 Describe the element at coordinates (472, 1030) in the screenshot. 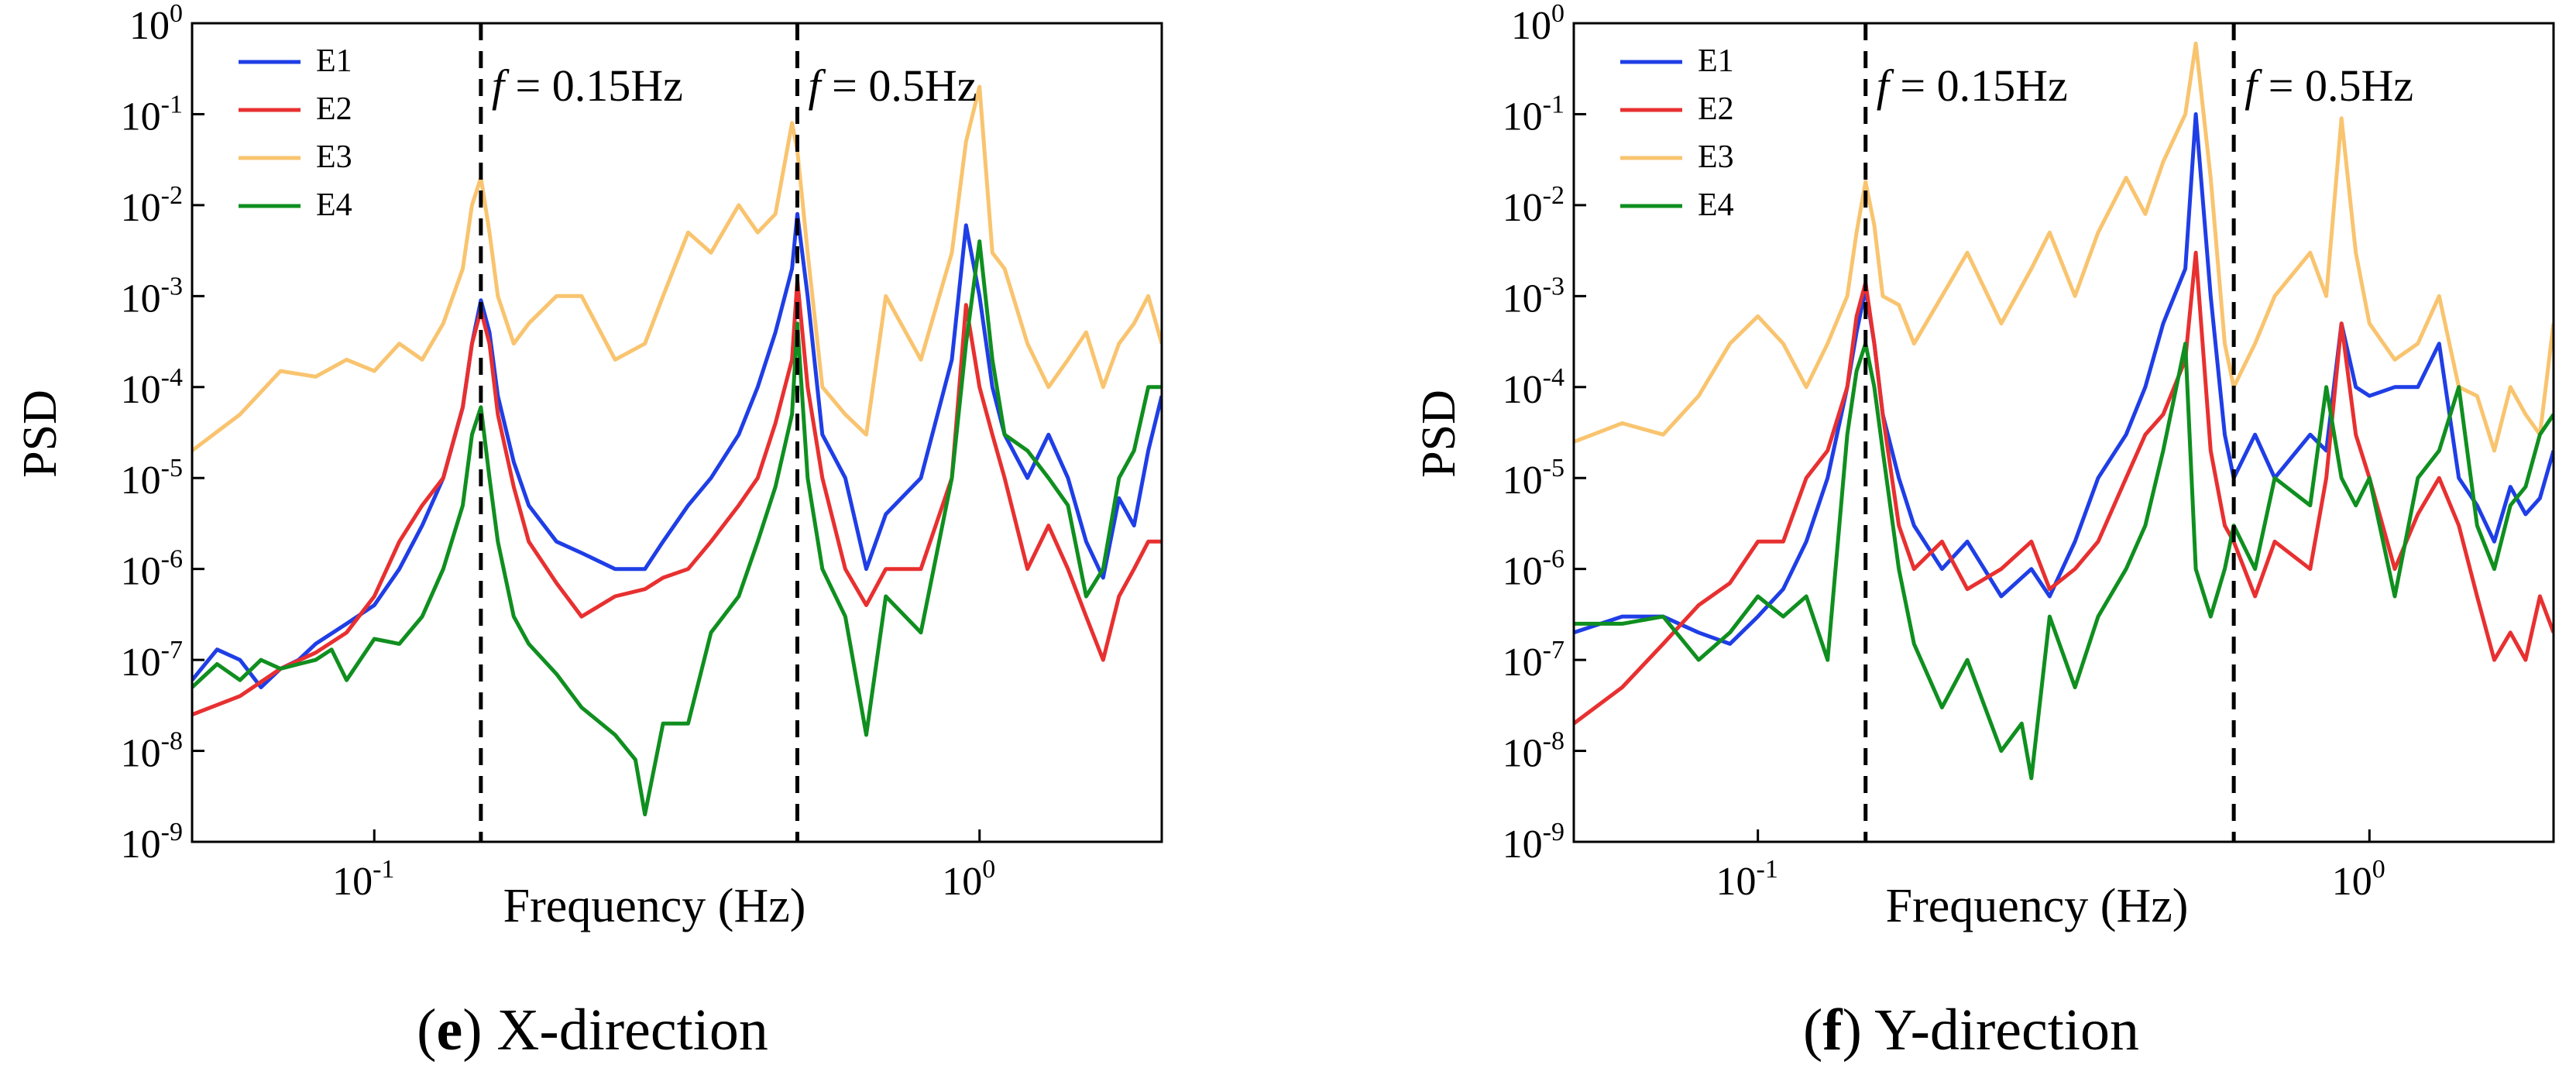

I see `caption-close-paren: )` at that location.